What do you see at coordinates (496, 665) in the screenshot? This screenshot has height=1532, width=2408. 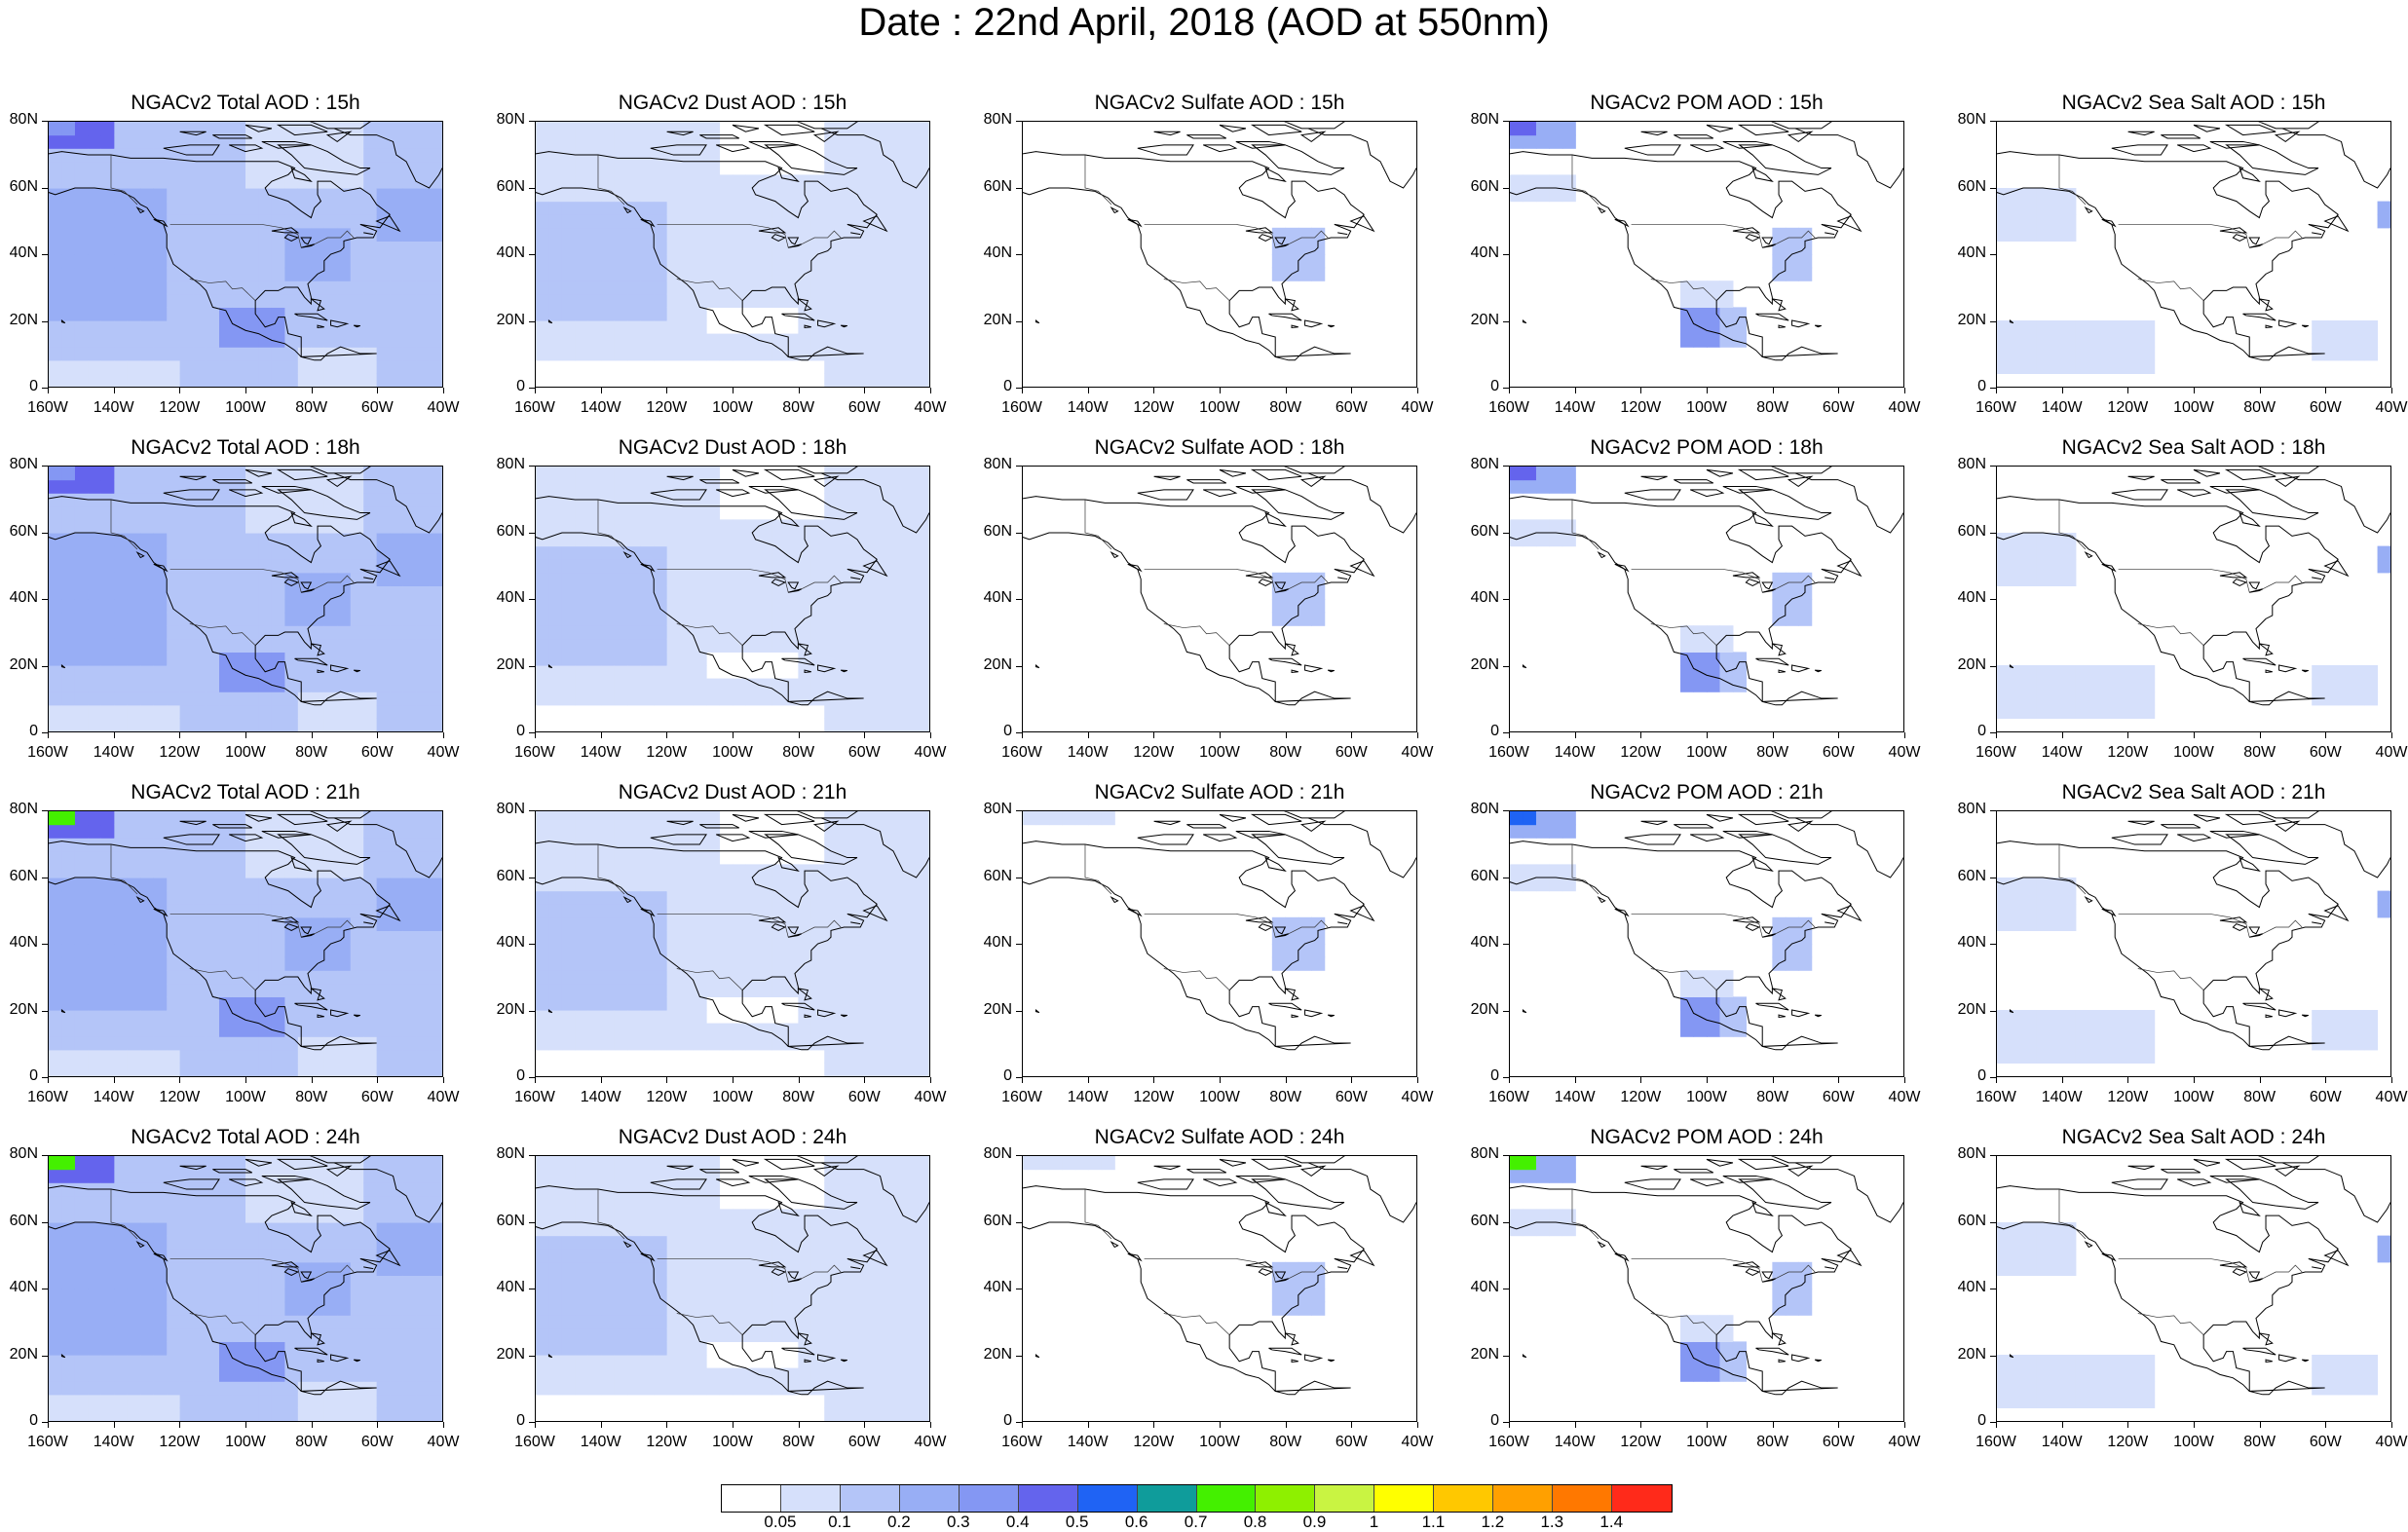 I see `lat-tick-label: 20N` at bounding box center [496, 665].